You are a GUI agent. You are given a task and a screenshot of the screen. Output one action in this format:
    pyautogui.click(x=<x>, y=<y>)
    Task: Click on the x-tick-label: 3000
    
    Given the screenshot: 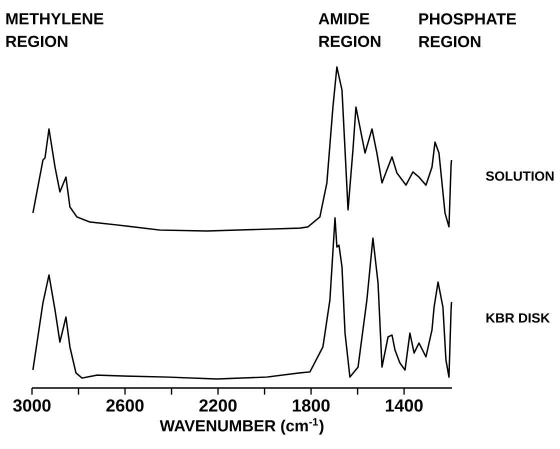 What is the action you would take?
    pyautogui.click(x=32, y=405)
    